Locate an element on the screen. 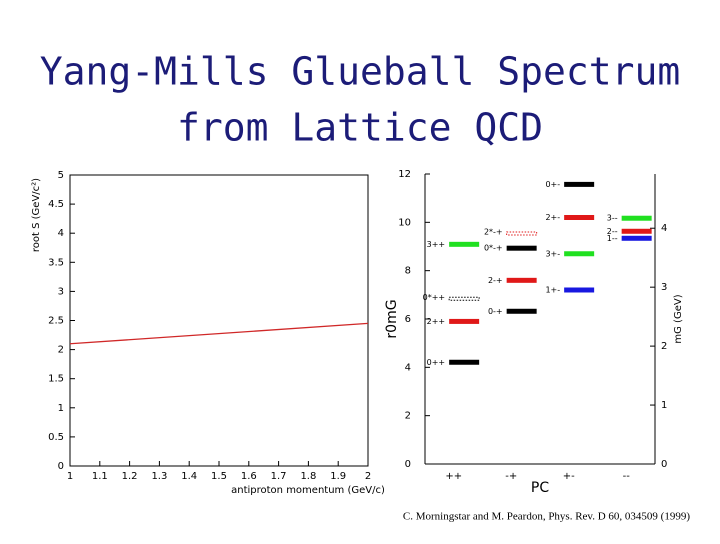  level-label: 0*-+ is located at coordinates (493, 248).